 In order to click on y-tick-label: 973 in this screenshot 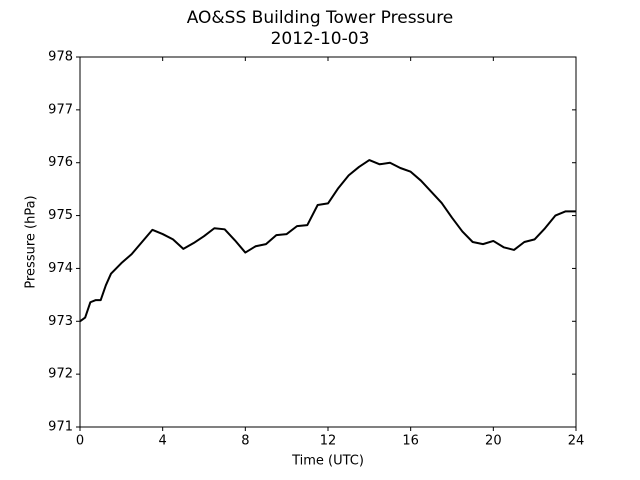, I will do `click(60, 321)`.